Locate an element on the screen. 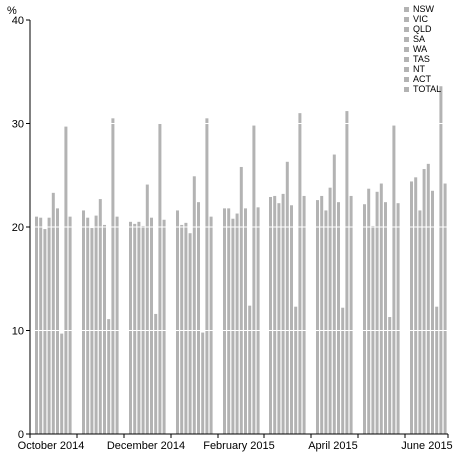  legend-item-nt: NT is located at coordinates (414, 69).